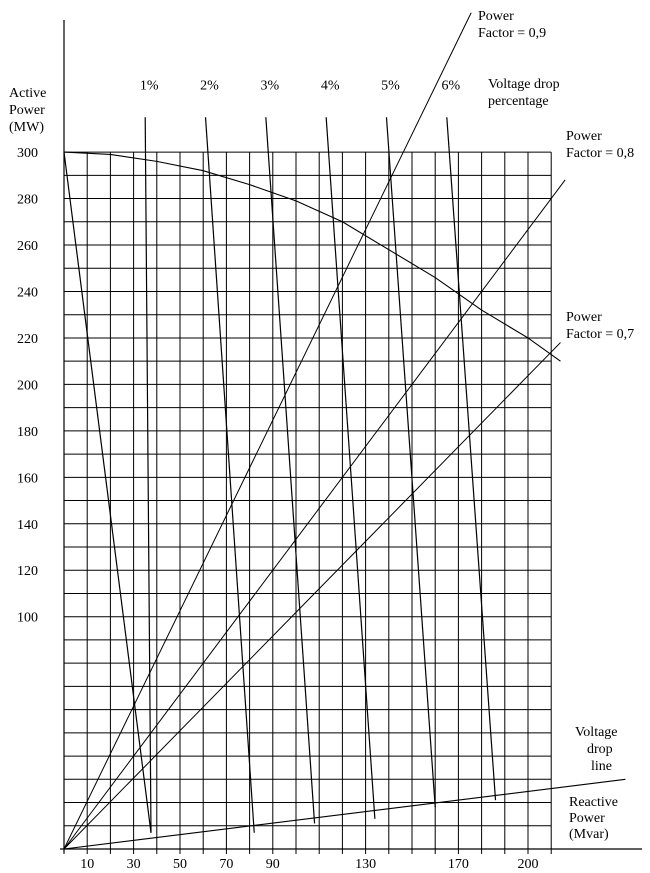 The width and height of the screenshot is (650, 873). Describe the element at coordinates (149, 85) in the screenshot. I see `voltage-drop-percentage-label: 1%` at that location.